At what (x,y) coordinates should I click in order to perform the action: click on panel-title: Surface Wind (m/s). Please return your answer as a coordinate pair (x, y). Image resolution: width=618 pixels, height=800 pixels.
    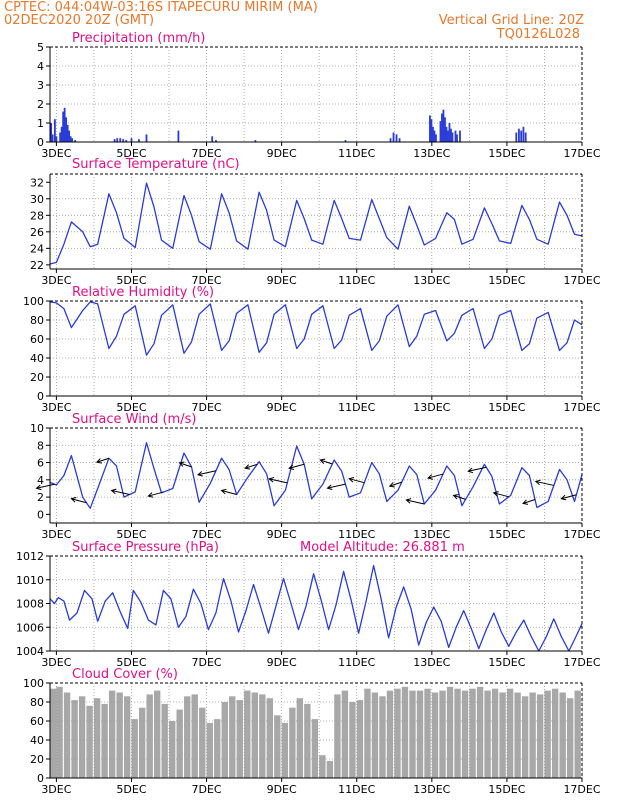
    Looking at the image, I should click on (134, 419).